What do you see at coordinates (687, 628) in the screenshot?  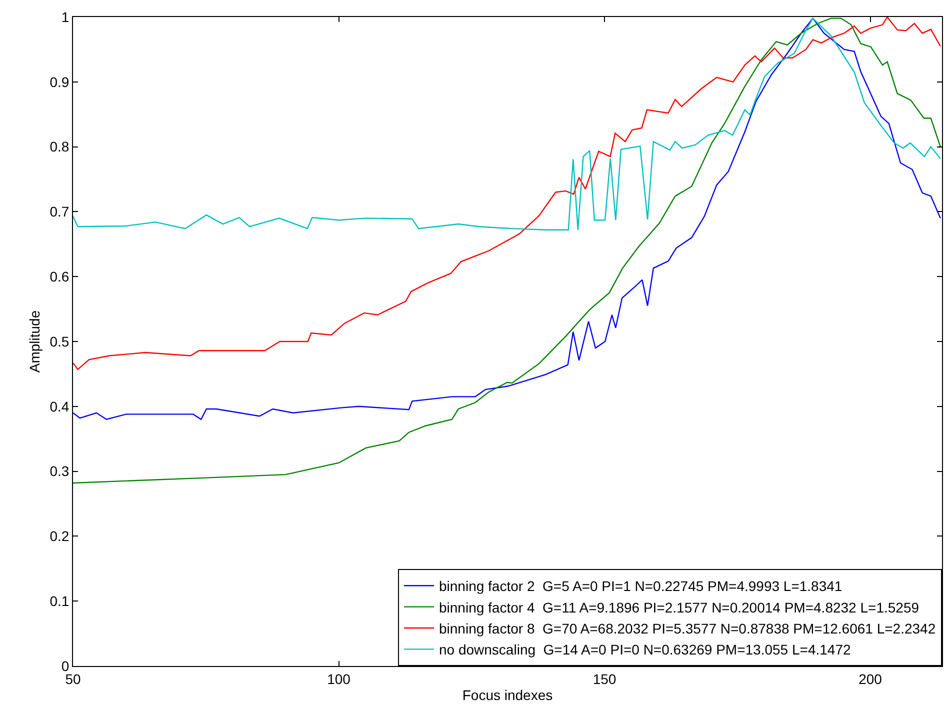 I see `legend-label: binning factor 8 G=70 A=68.2032 PI=5.3577 N=0.87838 PM=12.6061 L=2.2342` at bounding box center [687, 628].